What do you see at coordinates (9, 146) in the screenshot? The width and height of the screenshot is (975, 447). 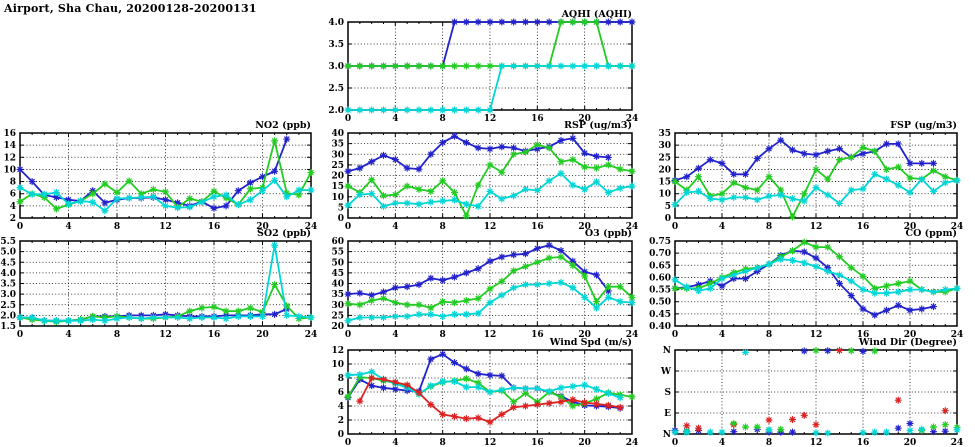 I see `svg-text: 14` at bounding box center [9, 146].